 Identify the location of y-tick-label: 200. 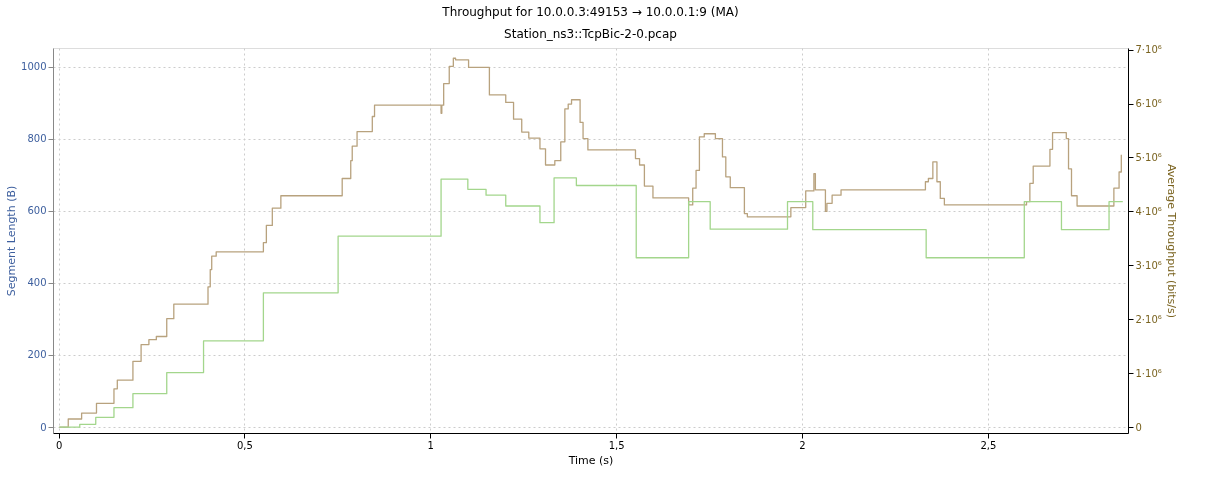
(37, 355).